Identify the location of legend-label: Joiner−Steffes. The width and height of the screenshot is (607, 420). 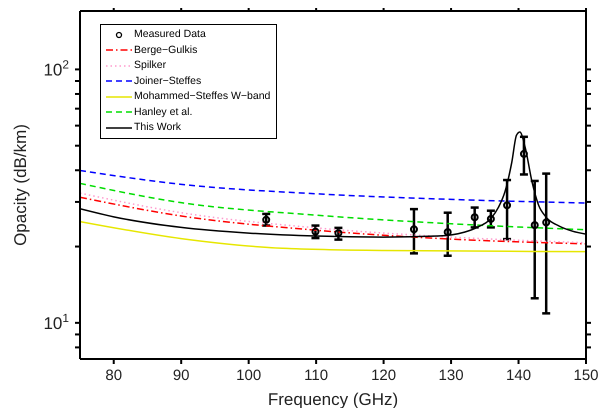
(168, 81).